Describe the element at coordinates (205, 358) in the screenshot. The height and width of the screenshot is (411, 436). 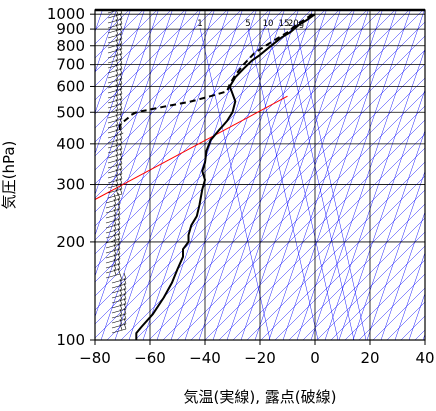
I see `x-tick-label: −40` at that location.